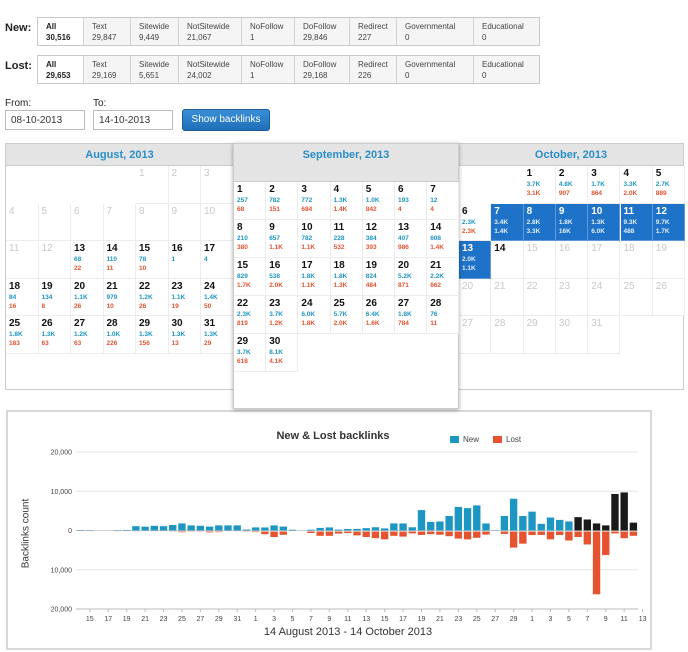 The width and height of the screenshot is (688, 652). What do you see at coordinates (604, 260) in the screenshot?
I see `calendar-day: 17` at bounding box center [604, 260].